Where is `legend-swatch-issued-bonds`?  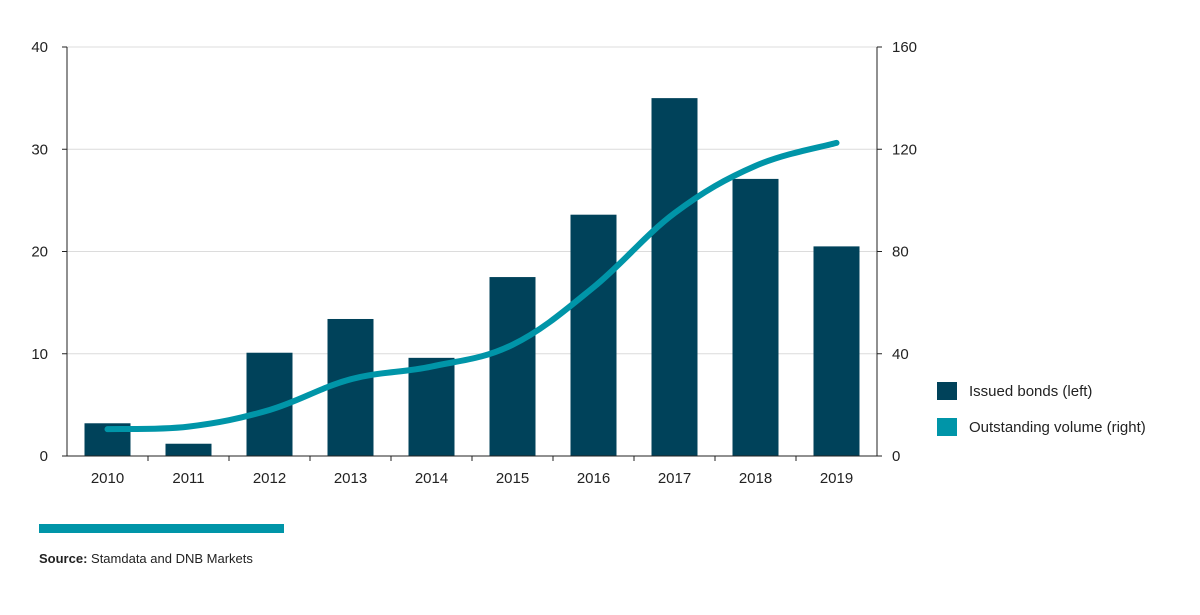
legend-swatch-issued-bonds is located at coordinates (947, 391).